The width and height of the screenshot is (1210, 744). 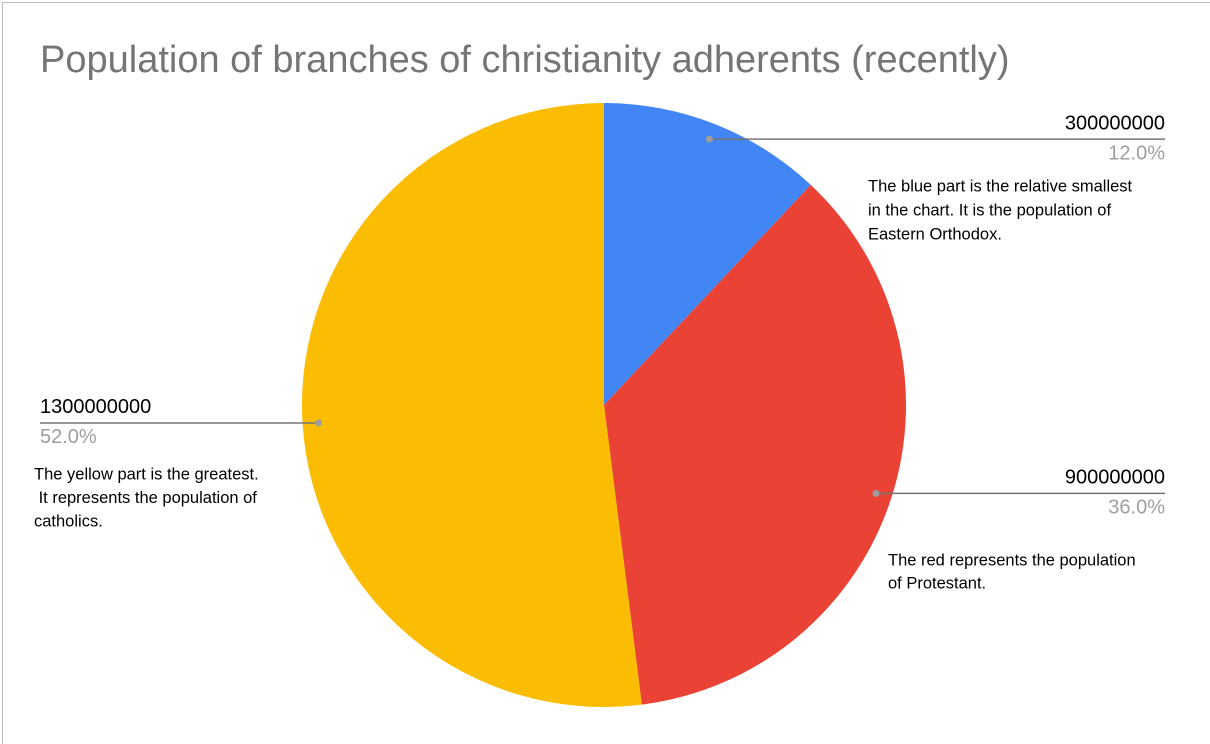 What do you see at coordinates (1115, 478) in the screenshot?
I see `value-label: 900000000` at bounding box center [1115, 478].